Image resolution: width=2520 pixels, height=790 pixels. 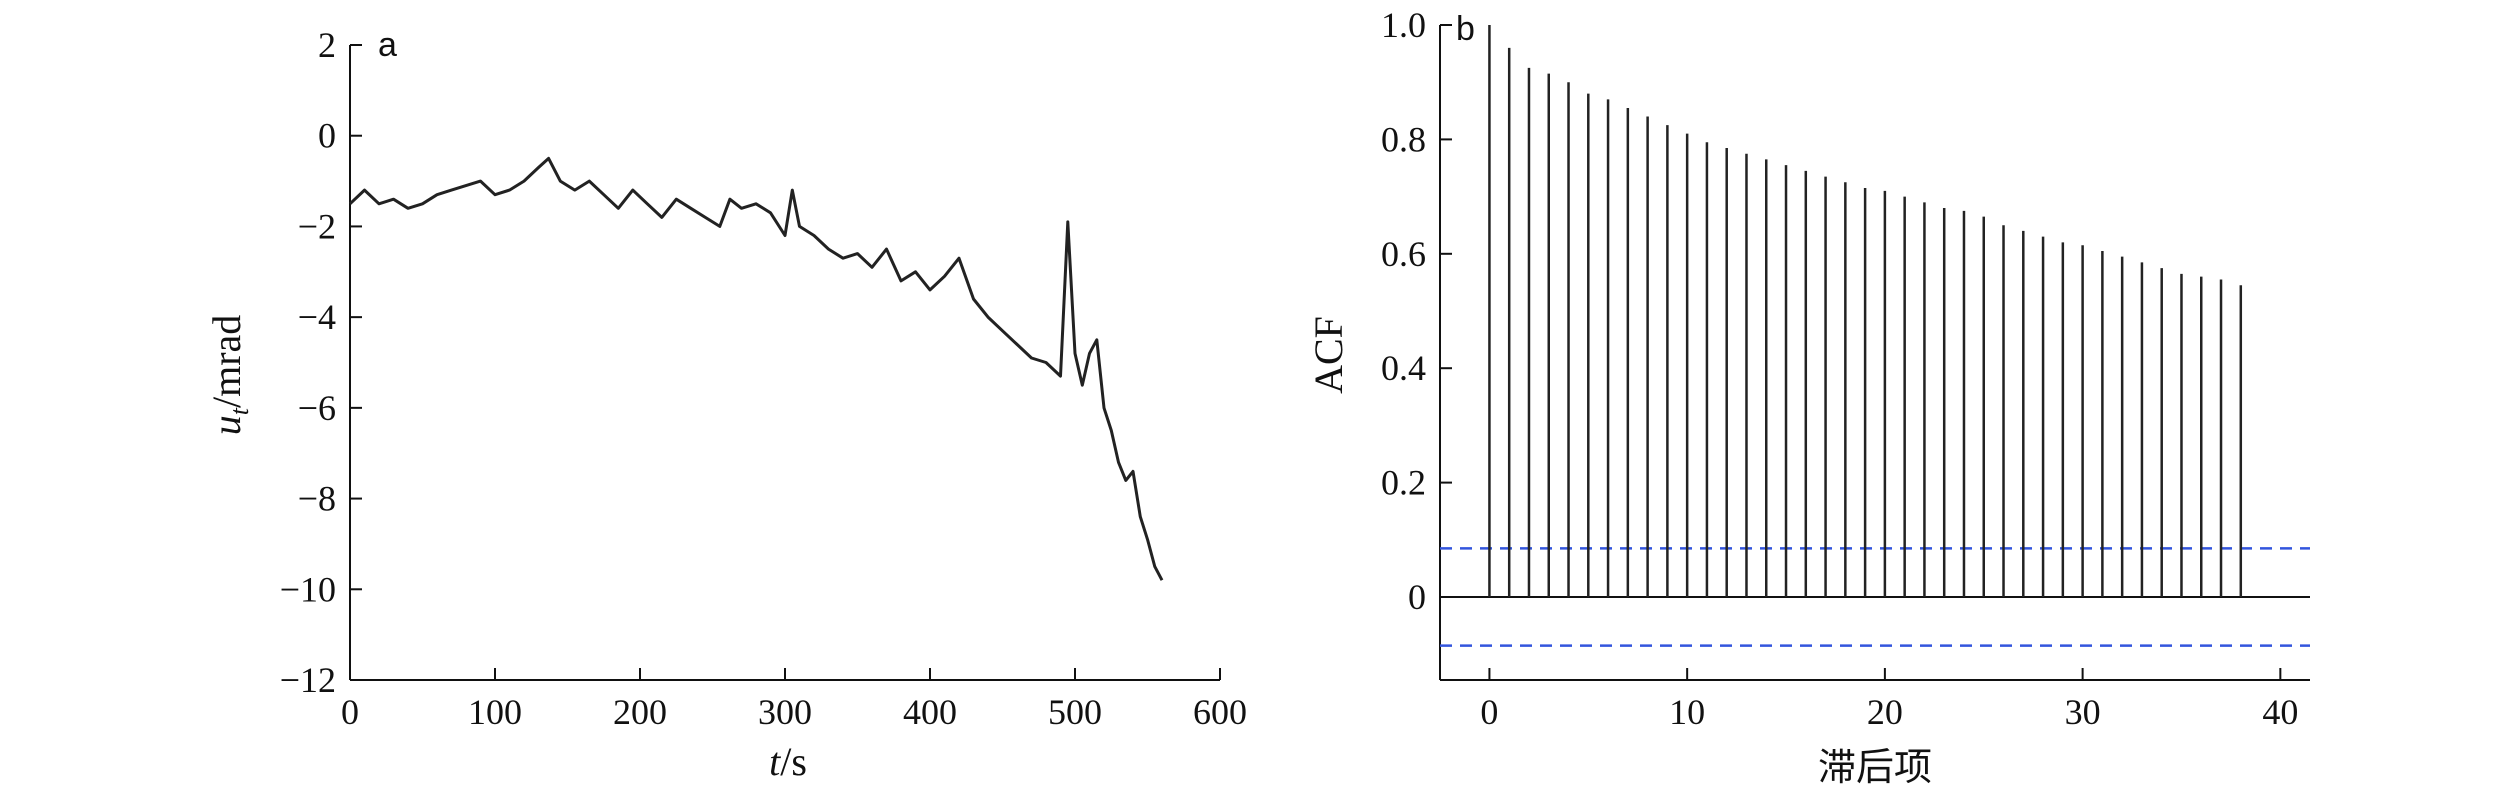 I want to click on x-tick-label-a: 300, so click(x=785, y=712).